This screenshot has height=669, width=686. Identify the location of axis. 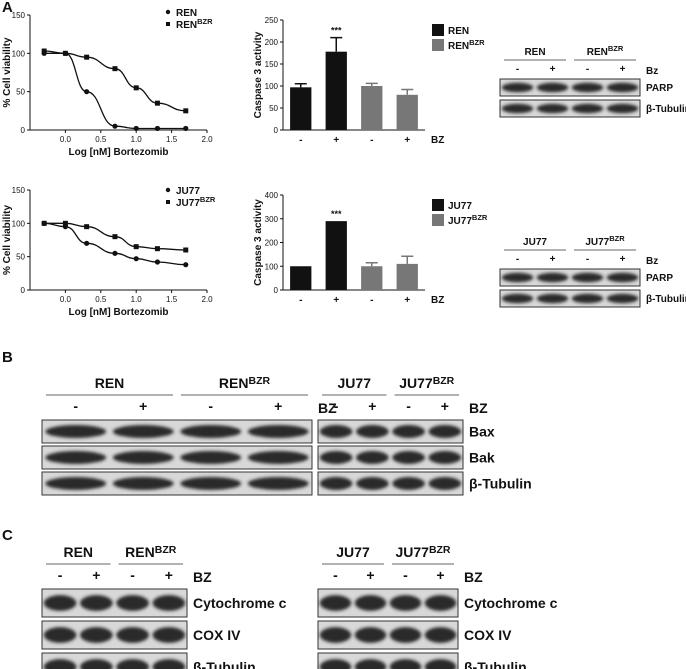
(118, 73).